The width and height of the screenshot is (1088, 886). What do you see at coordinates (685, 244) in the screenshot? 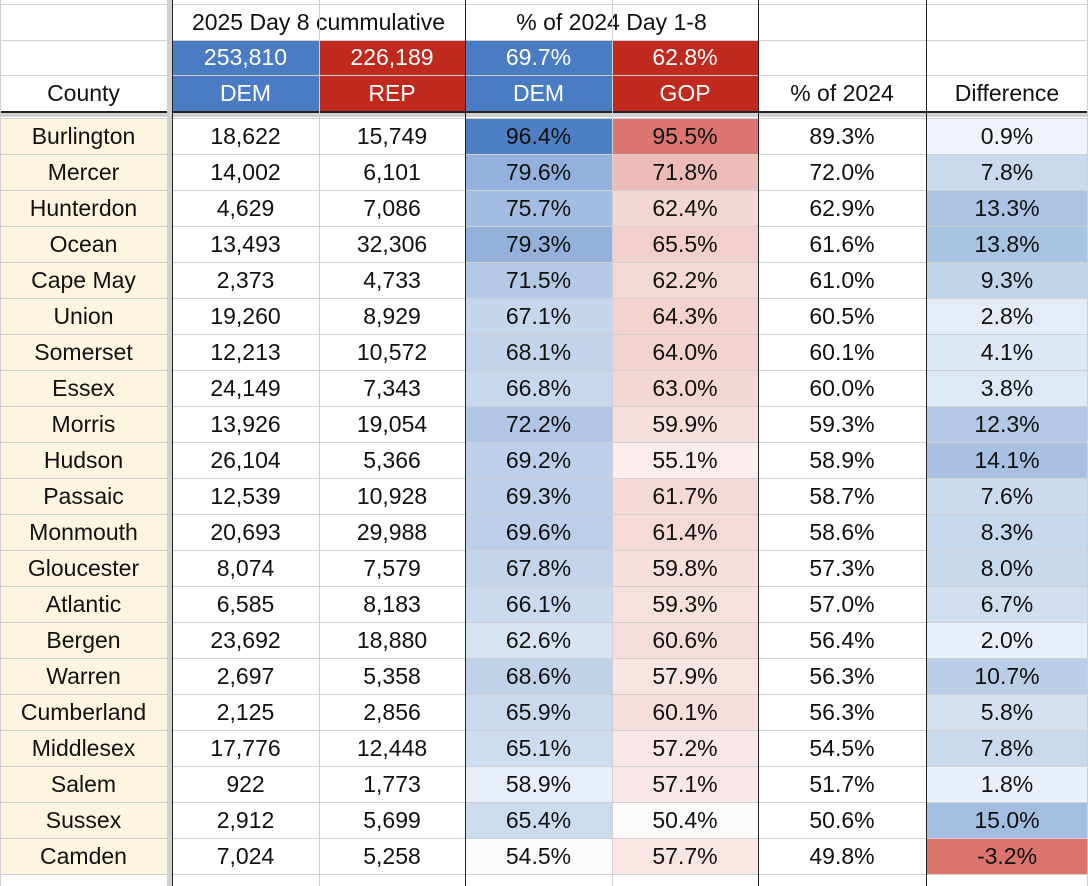
I see `gop-pct: 65.5%` at bounding box center [685, 244].